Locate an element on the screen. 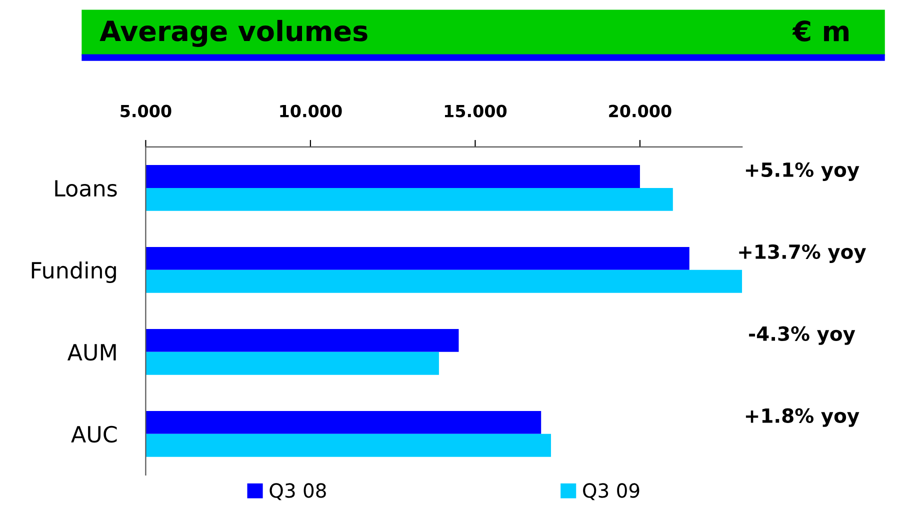 The image size is (905, 523). legend-label: Q3 08 is located at coordinates (298, 491).